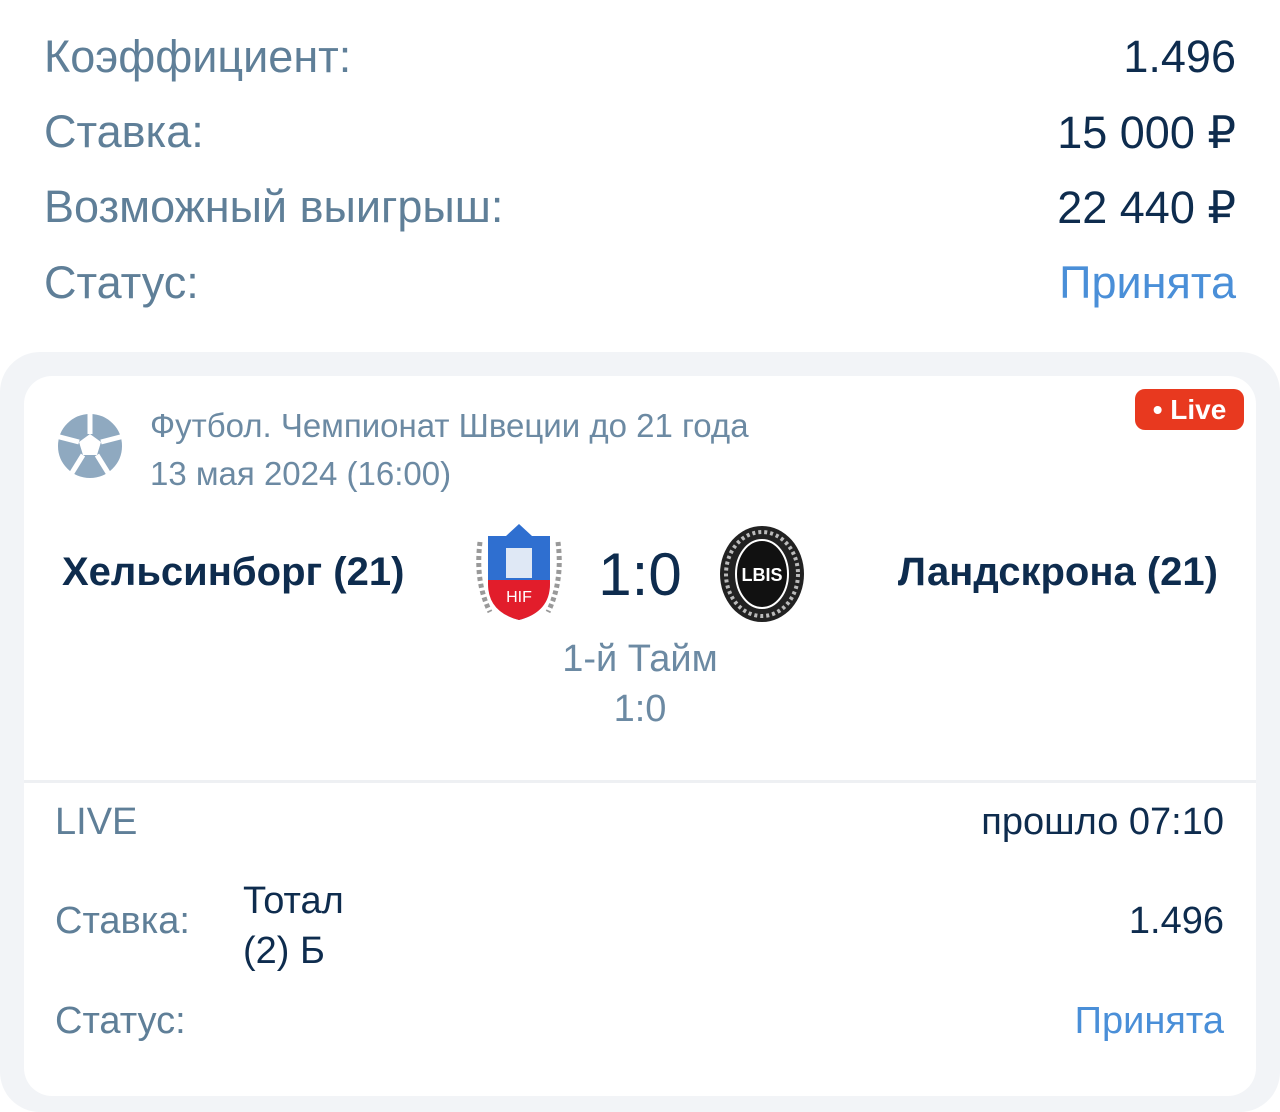 The height and width of the screenshot is (1112, 1280). I want to click on coefficient-value: 1.496, so click(1179, 56).